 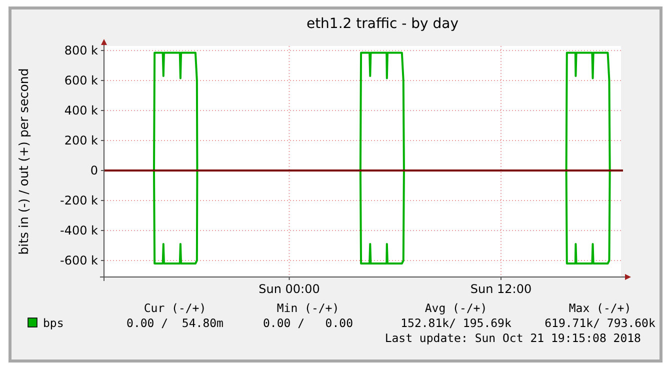 I want to click on y-tick-label: -600 k, so click(x=79, y=261).